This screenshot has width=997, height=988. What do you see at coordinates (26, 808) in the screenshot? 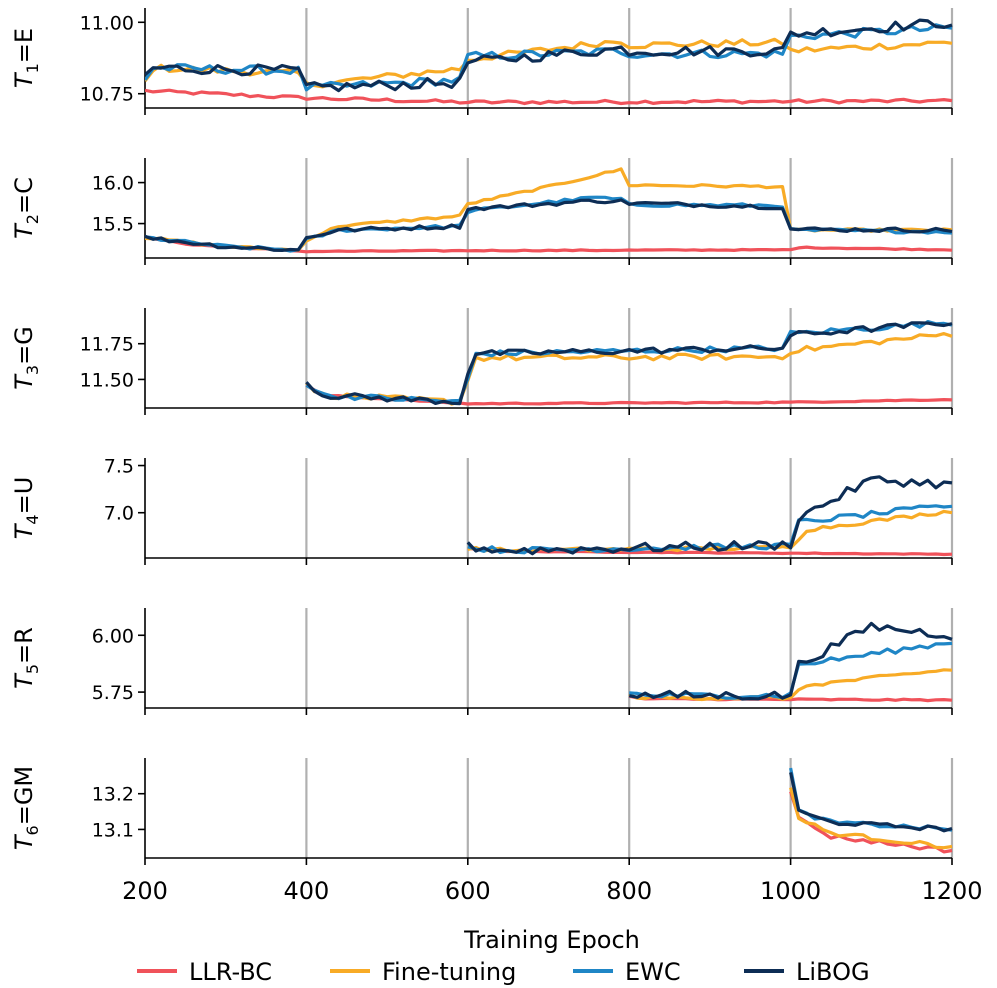
I see `y-axis-label: T6=GM` at bounding box center [26, 808].